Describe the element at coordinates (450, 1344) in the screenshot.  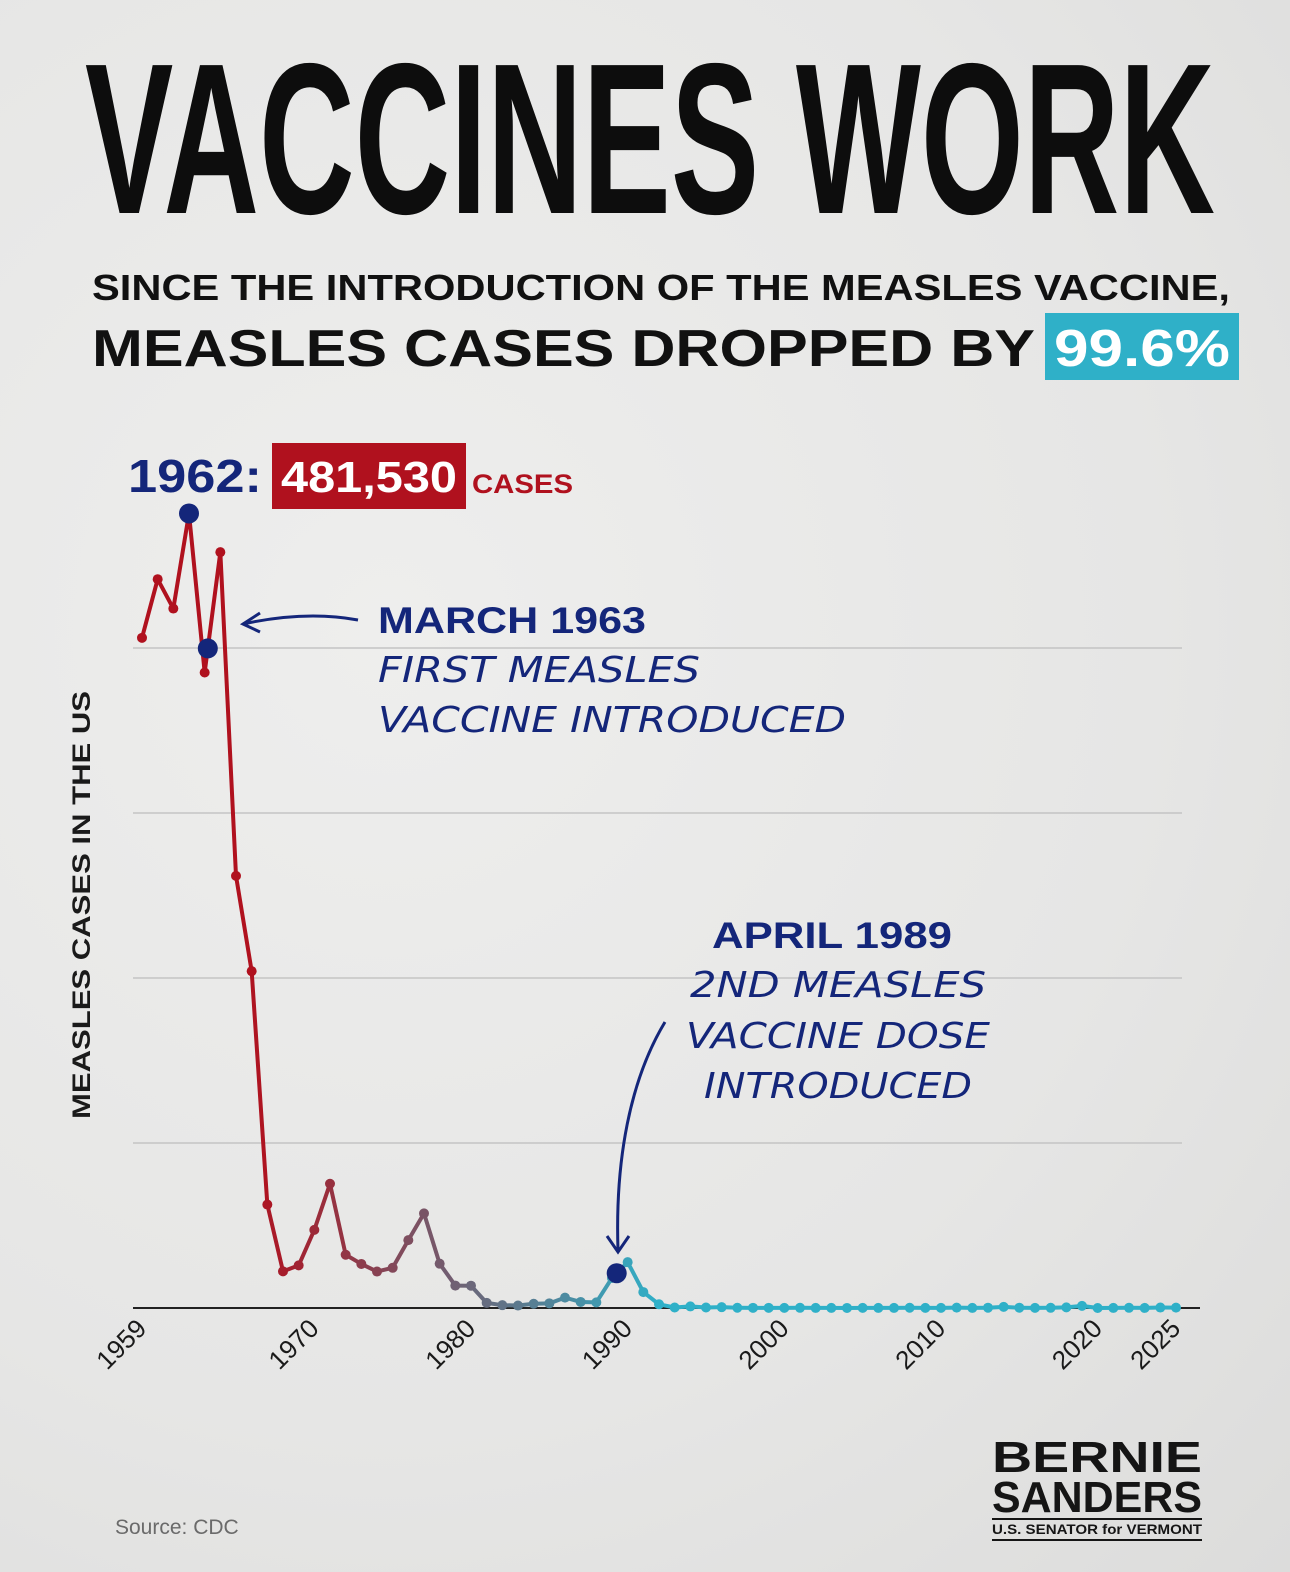
I see `x-tick-label: 1980` at that location.